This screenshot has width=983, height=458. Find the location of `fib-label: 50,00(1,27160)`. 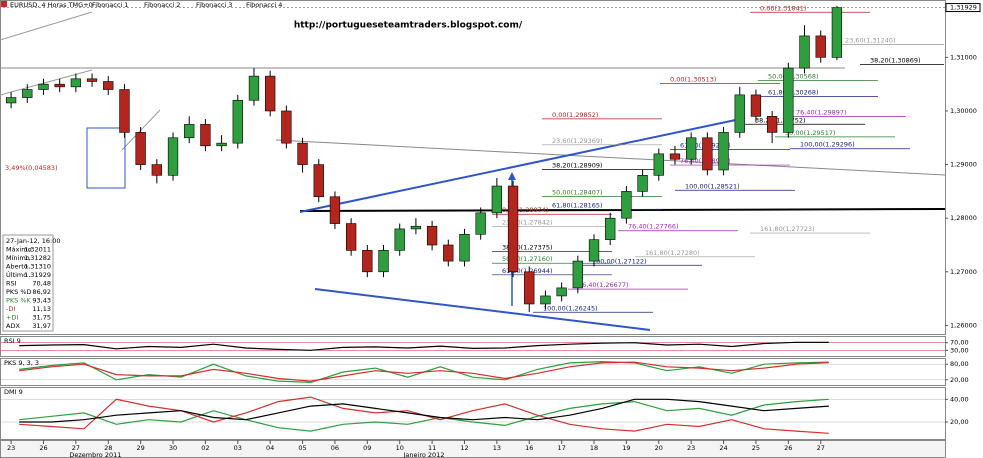

fib-label: 50,00(1,27160) is located at coordinates (527, 259).